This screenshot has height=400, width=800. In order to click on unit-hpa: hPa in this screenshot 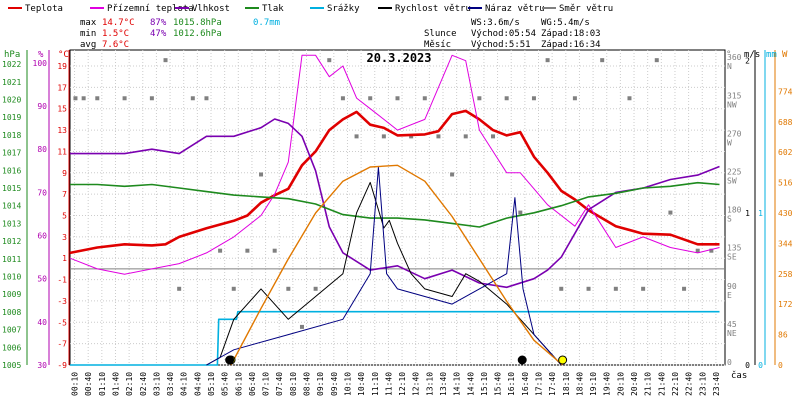, I will do `click(12, 55)`.